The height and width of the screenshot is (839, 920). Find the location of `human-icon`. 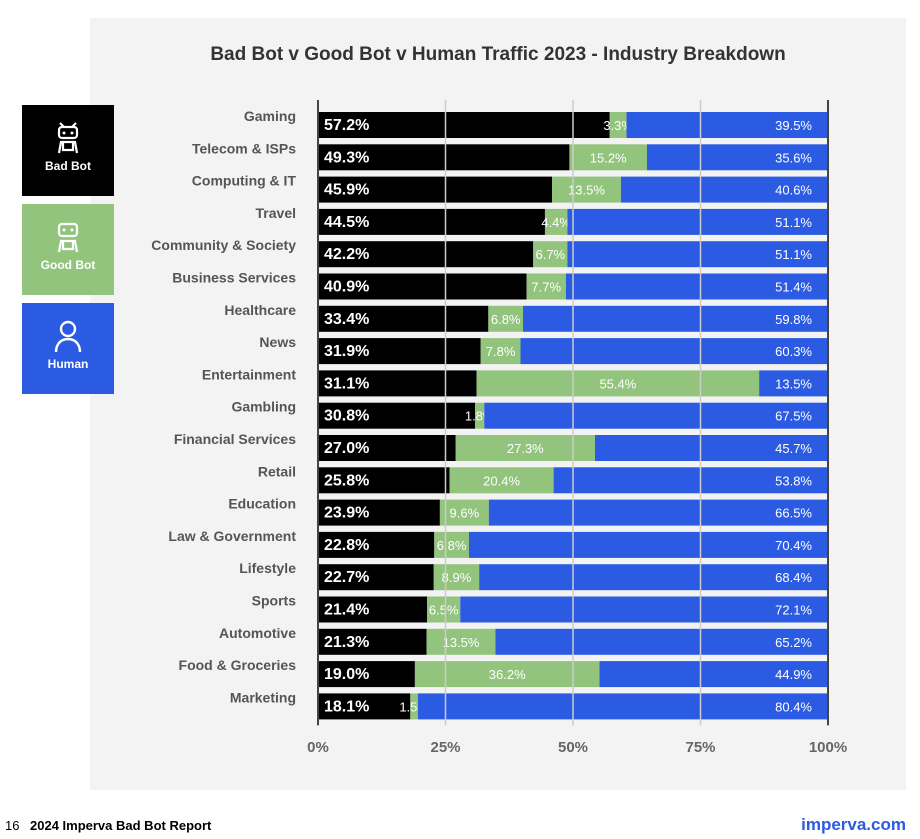

human-icon is located at coordinates (68, 336).